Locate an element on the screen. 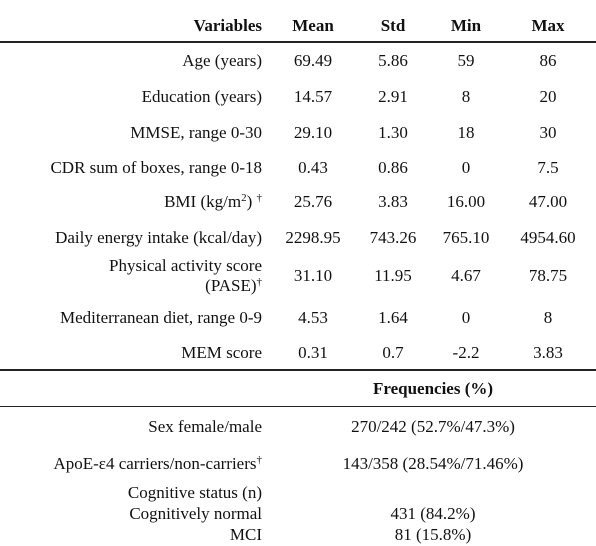  row-label: Education (years) is located at coordinates (202, 97).